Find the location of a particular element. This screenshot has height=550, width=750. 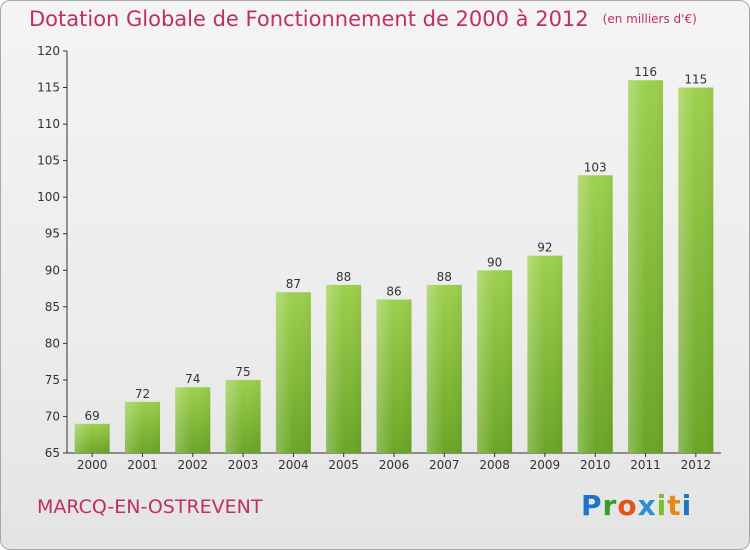

x-tick-label: 2006 is located at coordinates (394, 465).